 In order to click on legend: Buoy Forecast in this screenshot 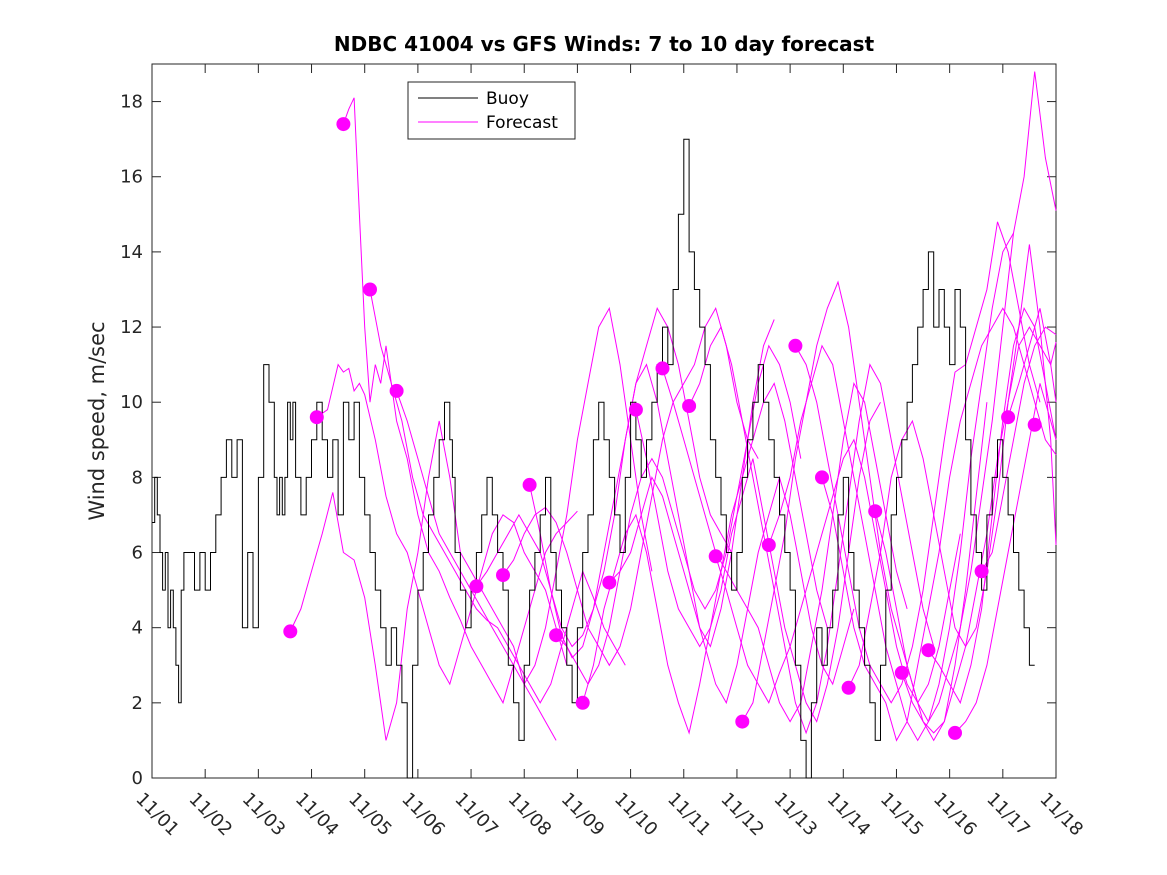, I will do `click(491, 110)`.